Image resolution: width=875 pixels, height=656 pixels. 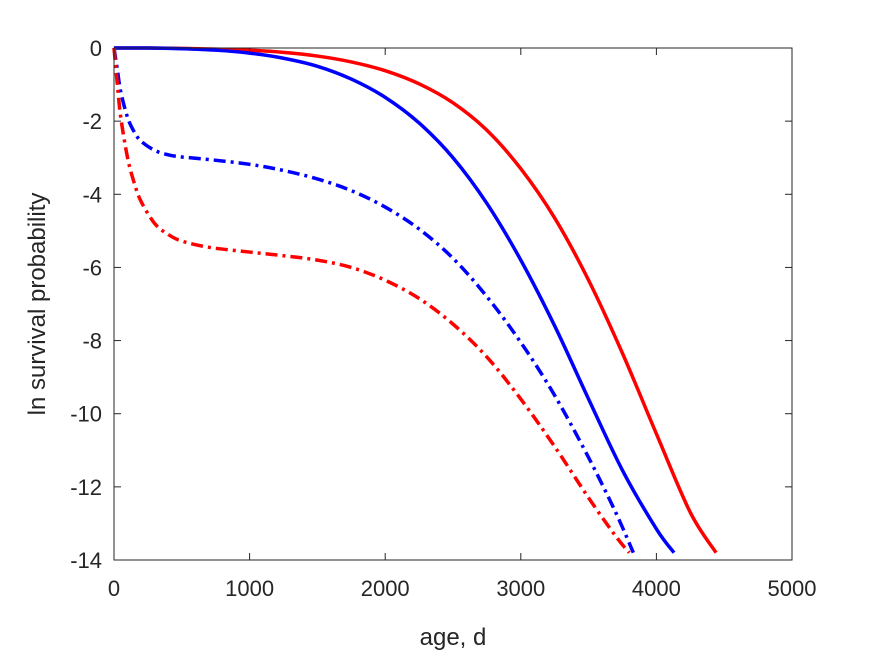 I want to click on y-tick-label: -4, so click(x=92, y=194).